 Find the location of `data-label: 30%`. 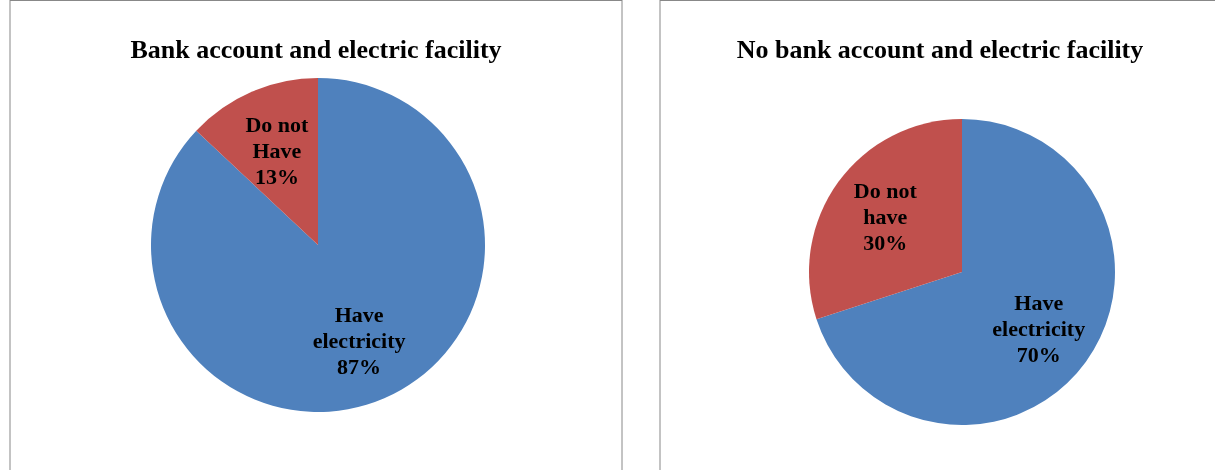

data-label: 30% is located at coordinates (885, 243).